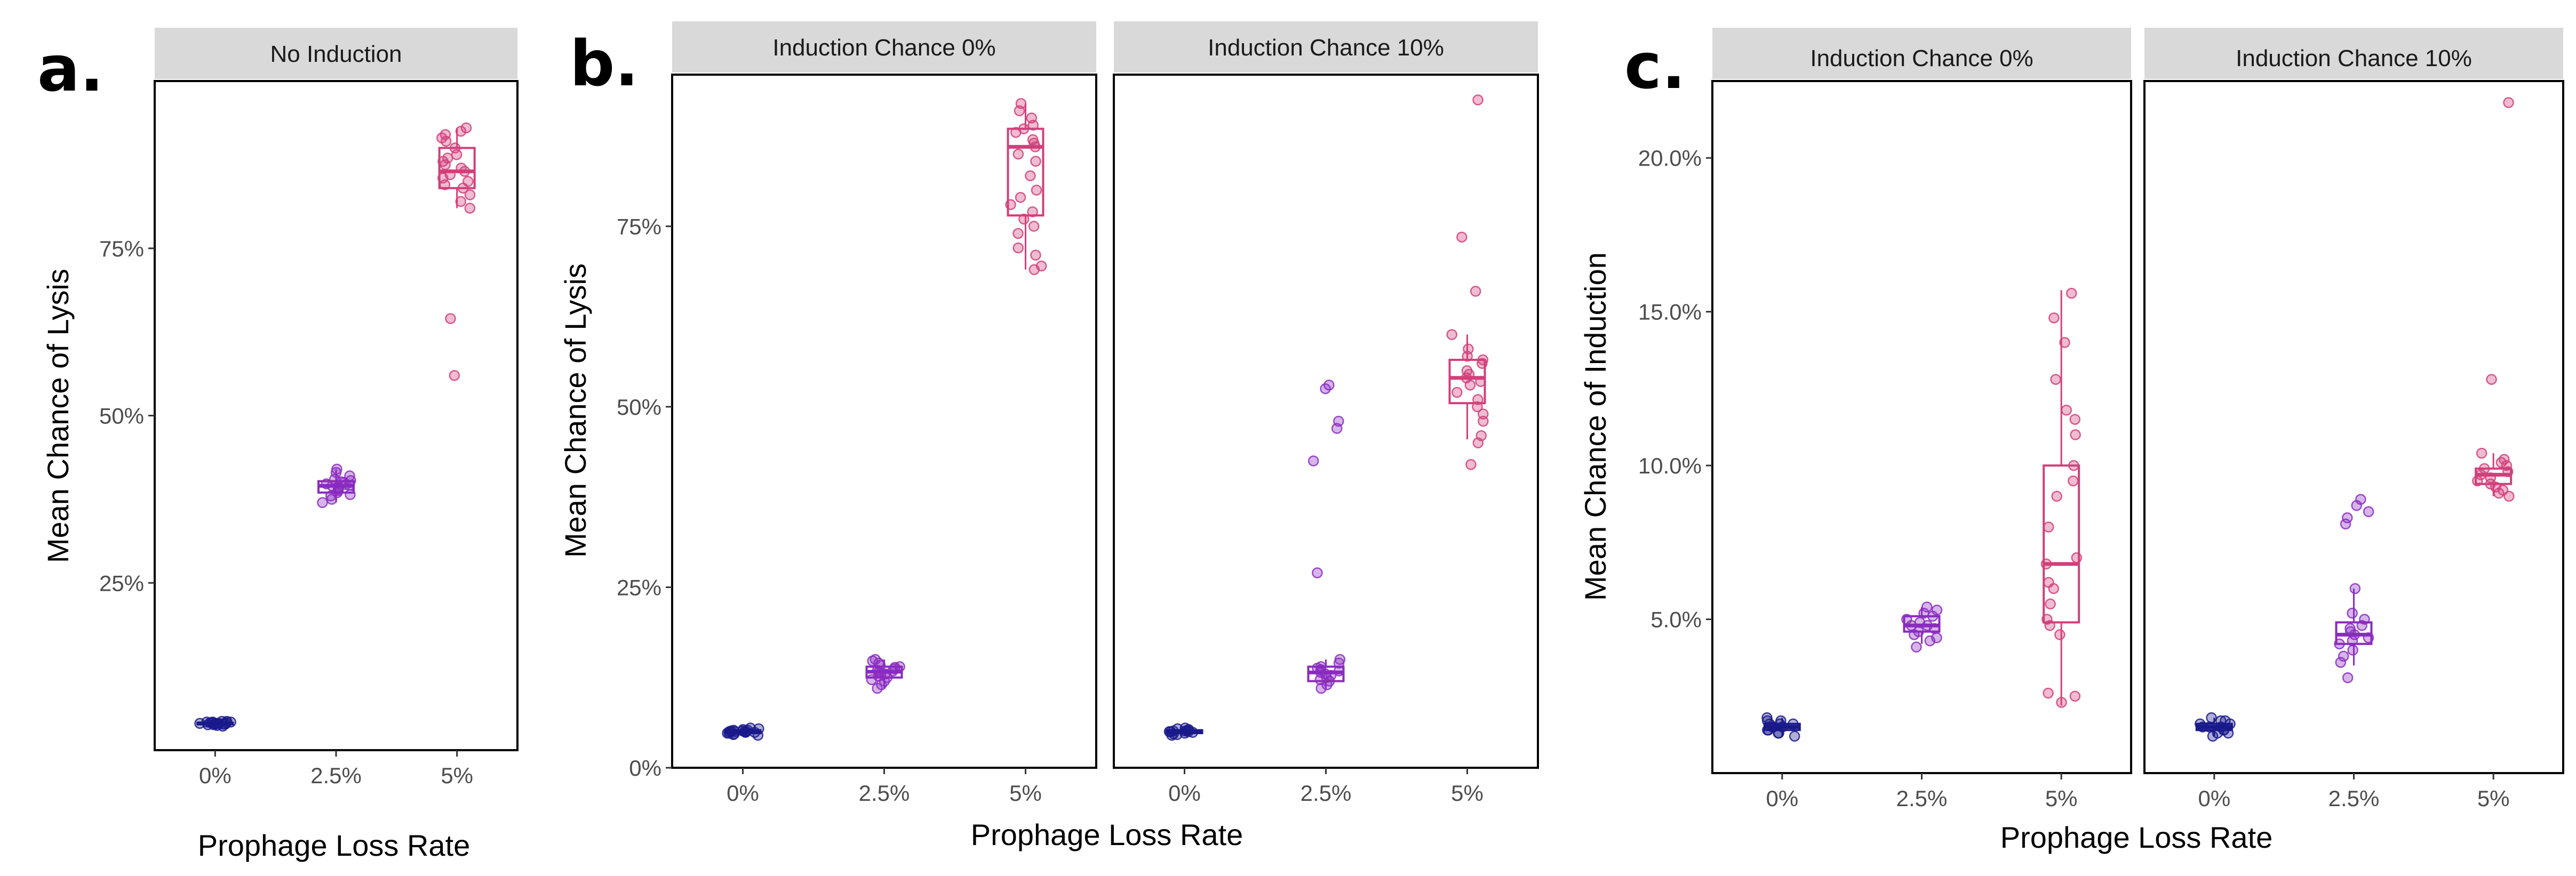  What do you see at coordinates (70, 69) in the screenshot?
I see `panel-a-tag: a.` at bounding box center [70, 69].